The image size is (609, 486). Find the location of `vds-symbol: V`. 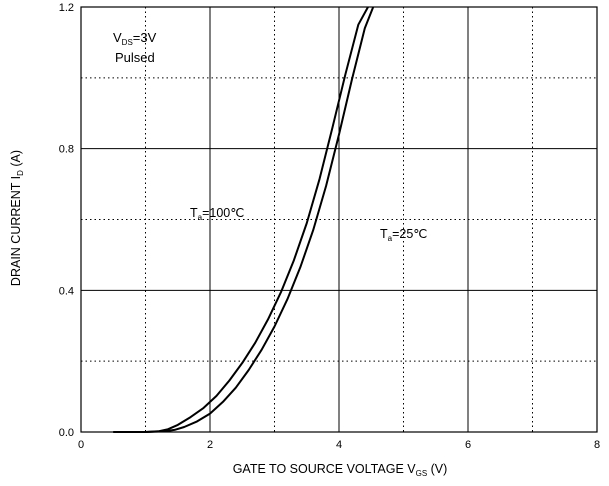

vds-symbol: V is located at coordinates (117, 37).